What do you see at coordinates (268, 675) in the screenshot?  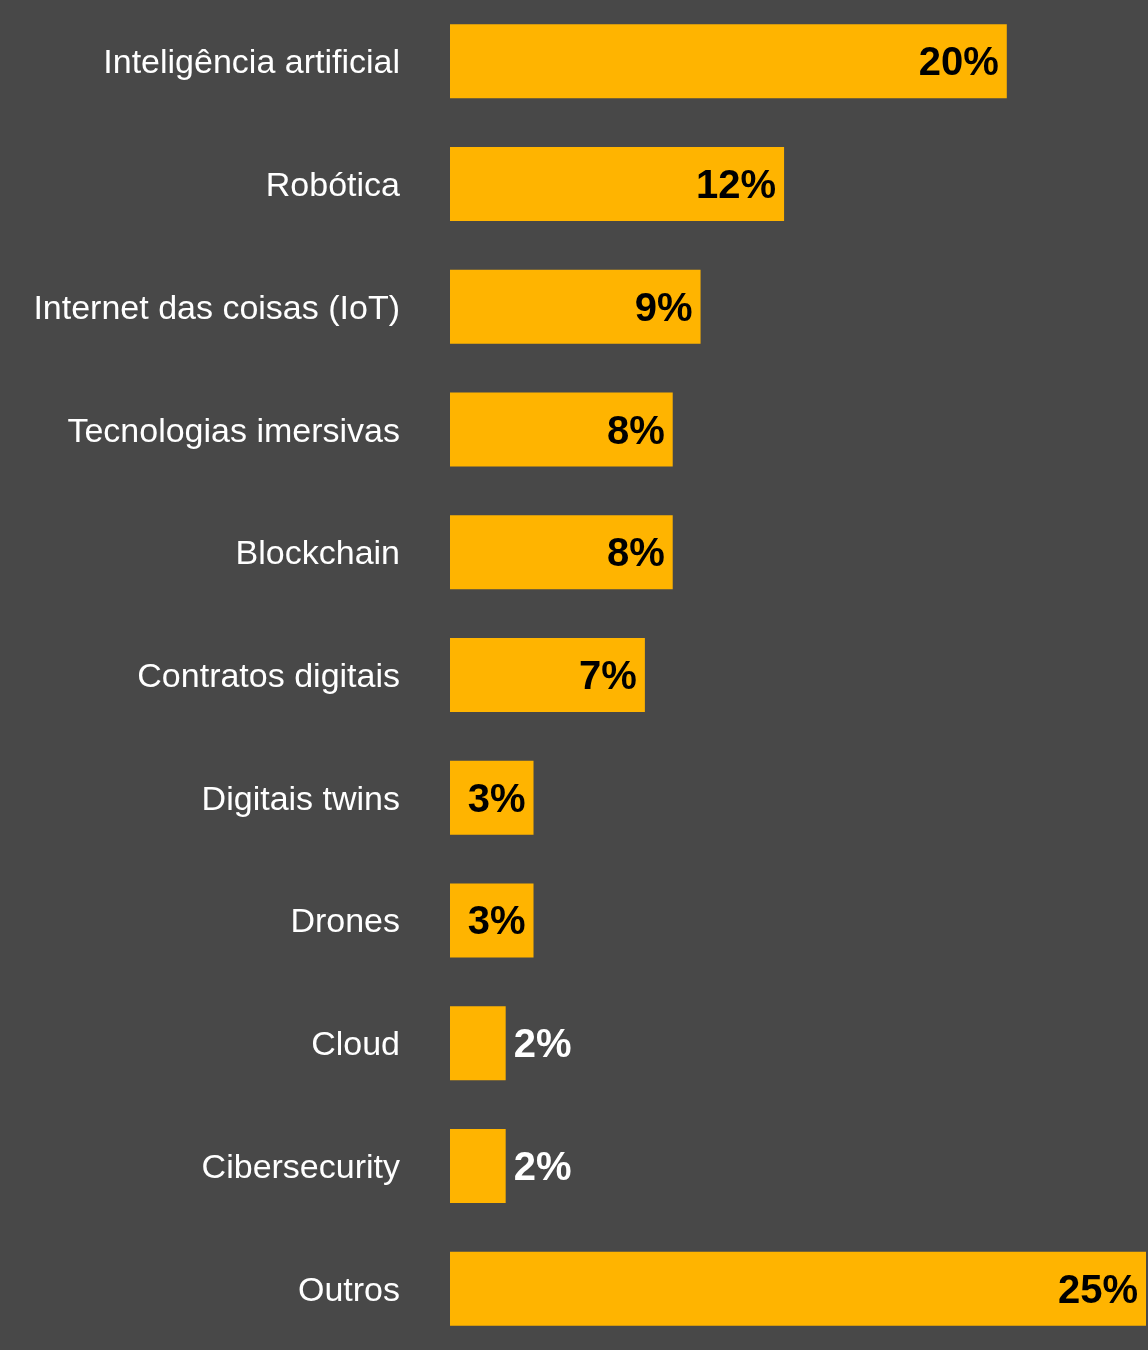 I see `y-tick-label: Contratos digitais` at bounding box center [268, 675].